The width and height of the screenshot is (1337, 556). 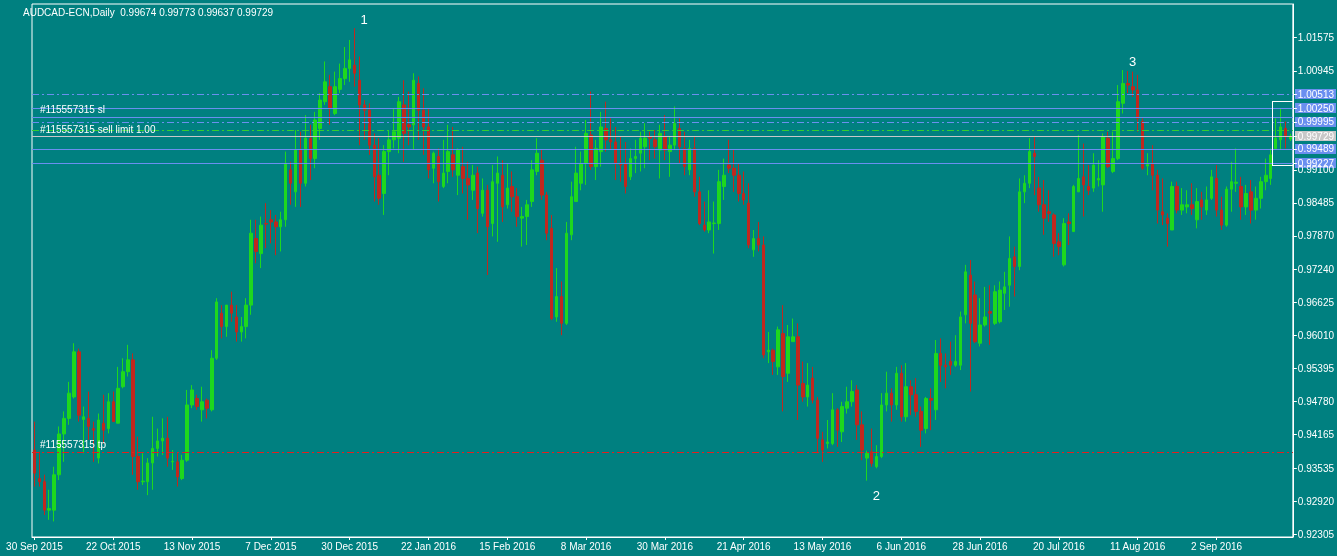 I want to click on text: 2, so click(x=876, y=495).